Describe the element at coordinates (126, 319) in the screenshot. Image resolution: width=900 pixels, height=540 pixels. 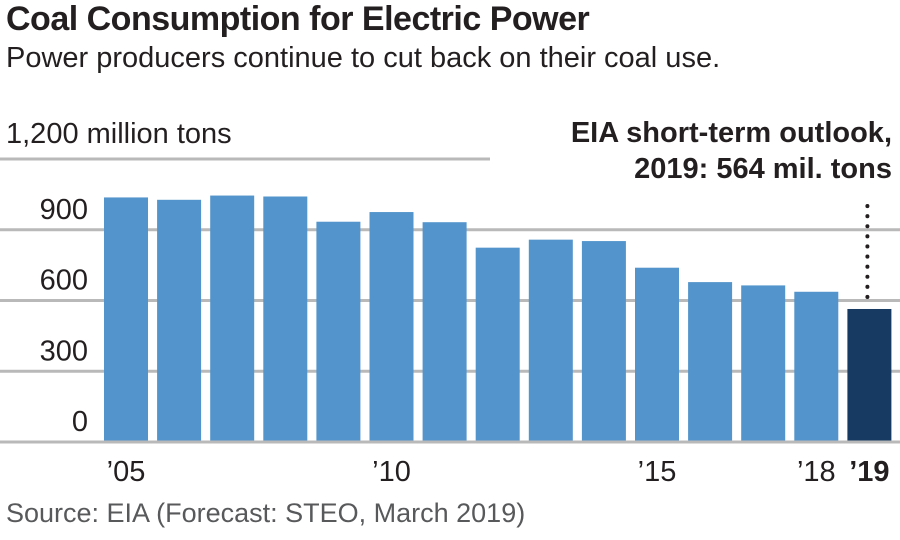
I see `bar-2005` at that location.